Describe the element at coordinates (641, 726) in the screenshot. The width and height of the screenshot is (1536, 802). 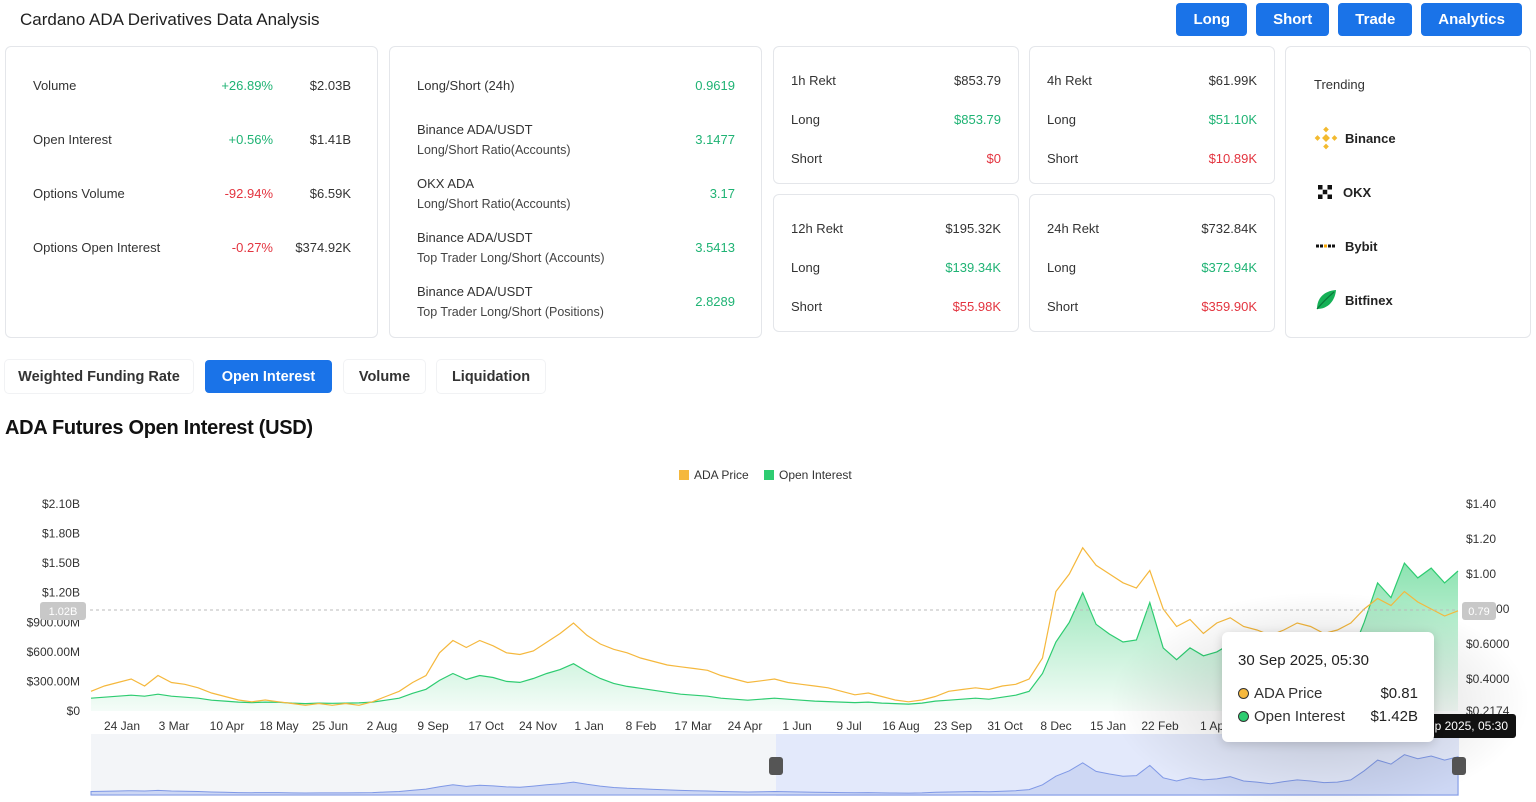
I see `x-tick-label: 8 Feb` at that location.